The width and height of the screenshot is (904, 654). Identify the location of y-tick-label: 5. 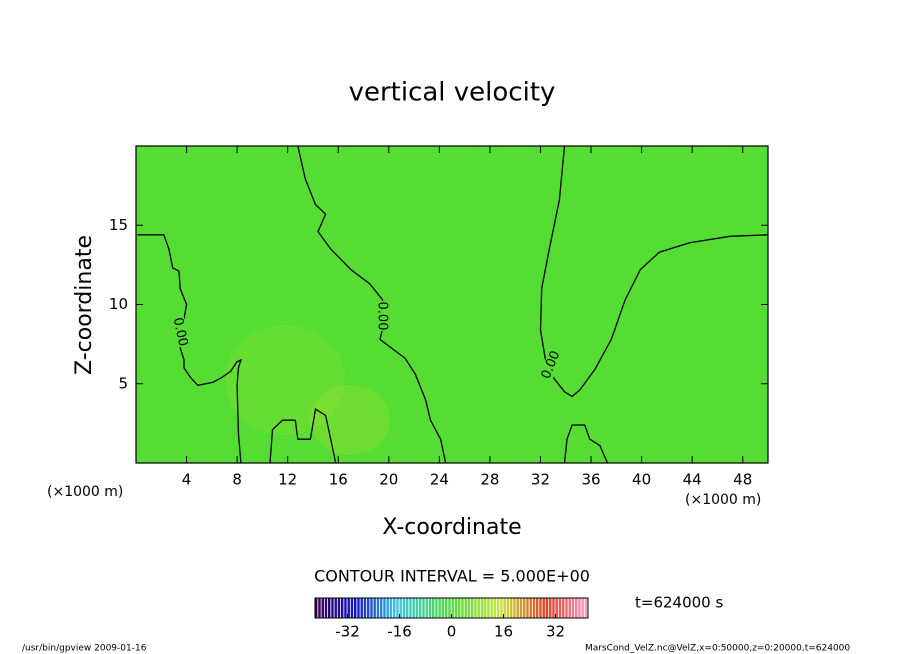
(123, 383).